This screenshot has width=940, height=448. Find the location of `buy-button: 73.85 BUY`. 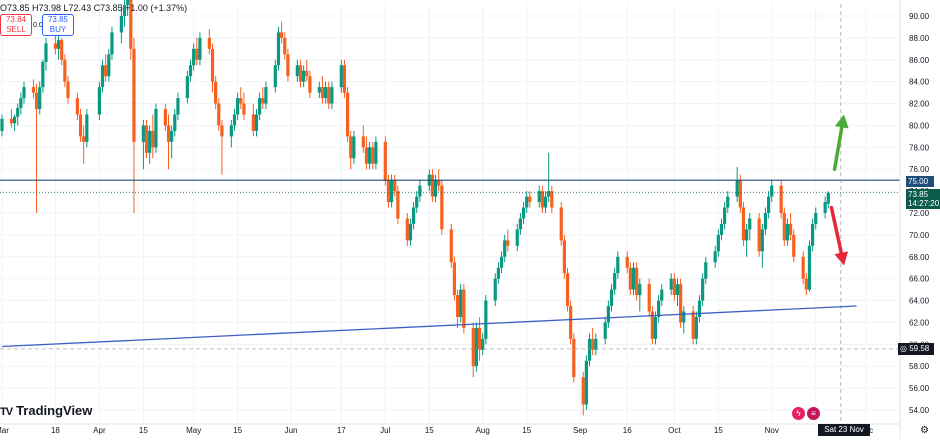

buy-button: 73.85 BUY is located at coordinates (58, 25).